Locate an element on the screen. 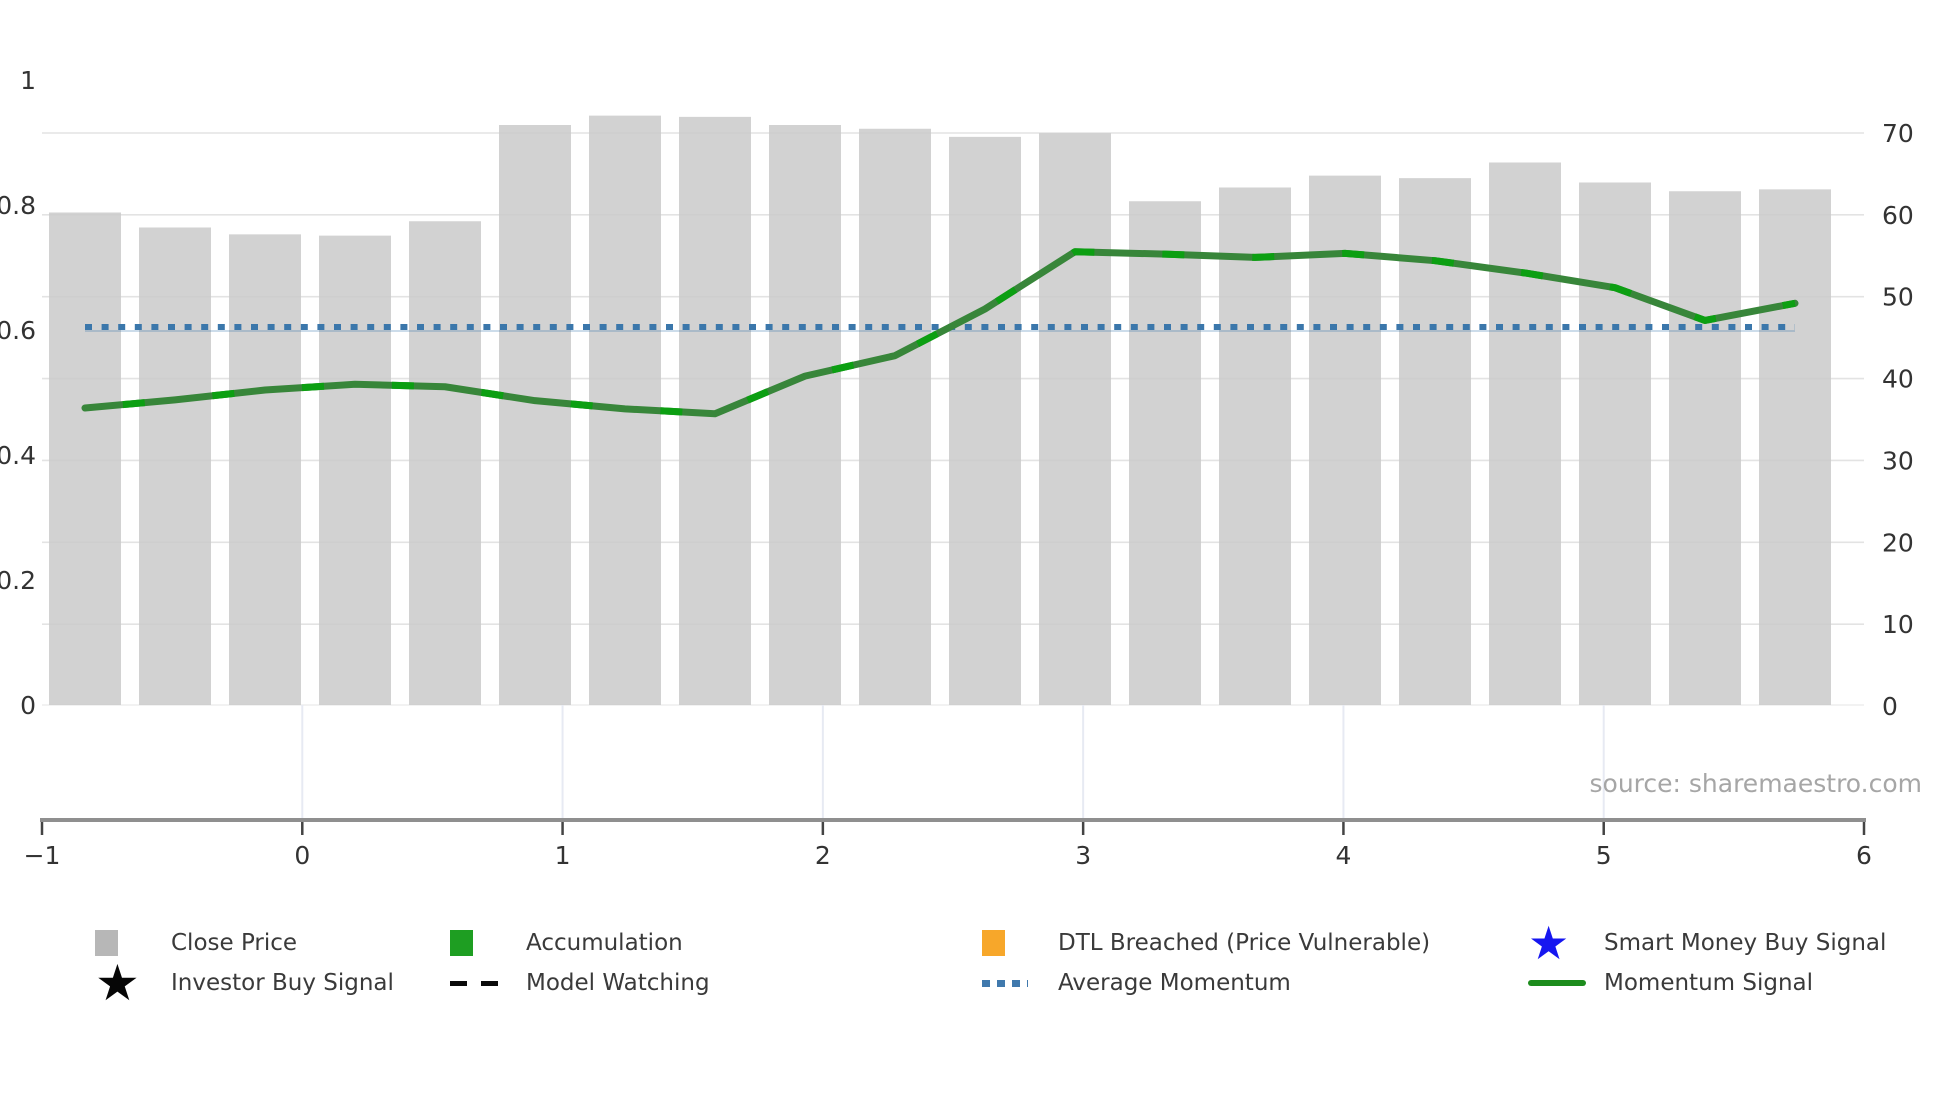 This screenshot has height=1102, width=1960. close-price-swatch-icon is located at coordinates (126, 943).